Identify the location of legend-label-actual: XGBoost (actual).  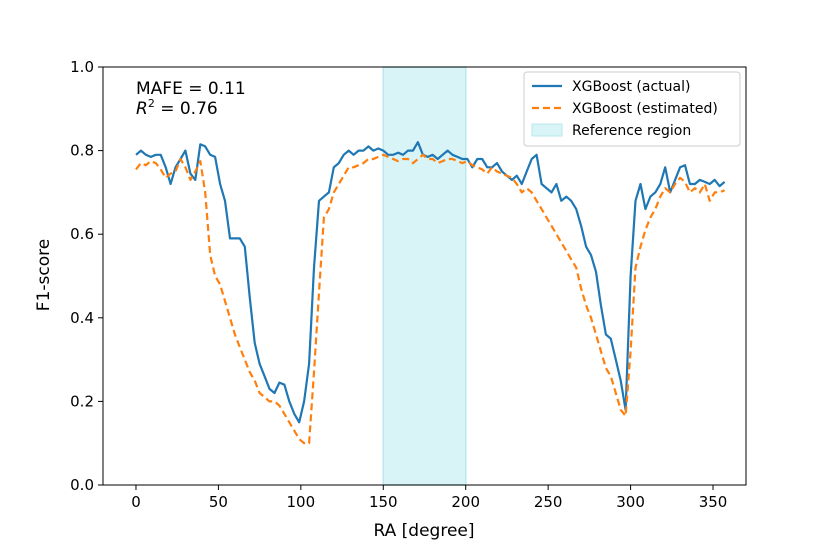
(631, 87).